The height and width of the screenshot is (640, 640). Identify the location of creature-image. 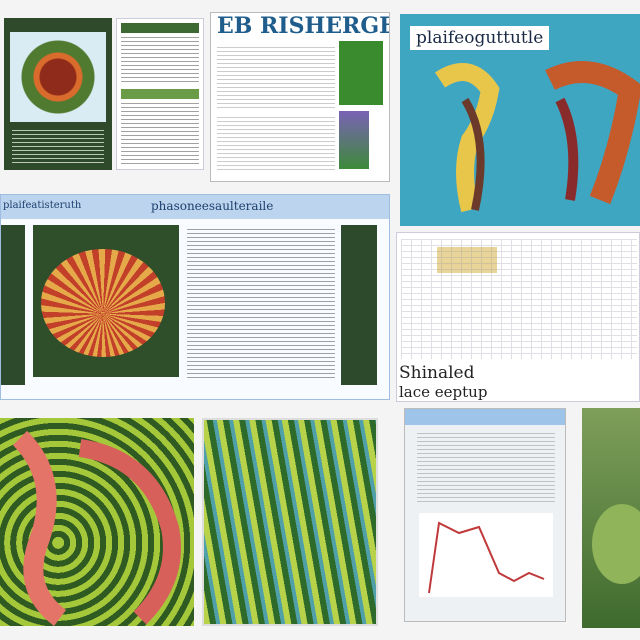
(535, 140).